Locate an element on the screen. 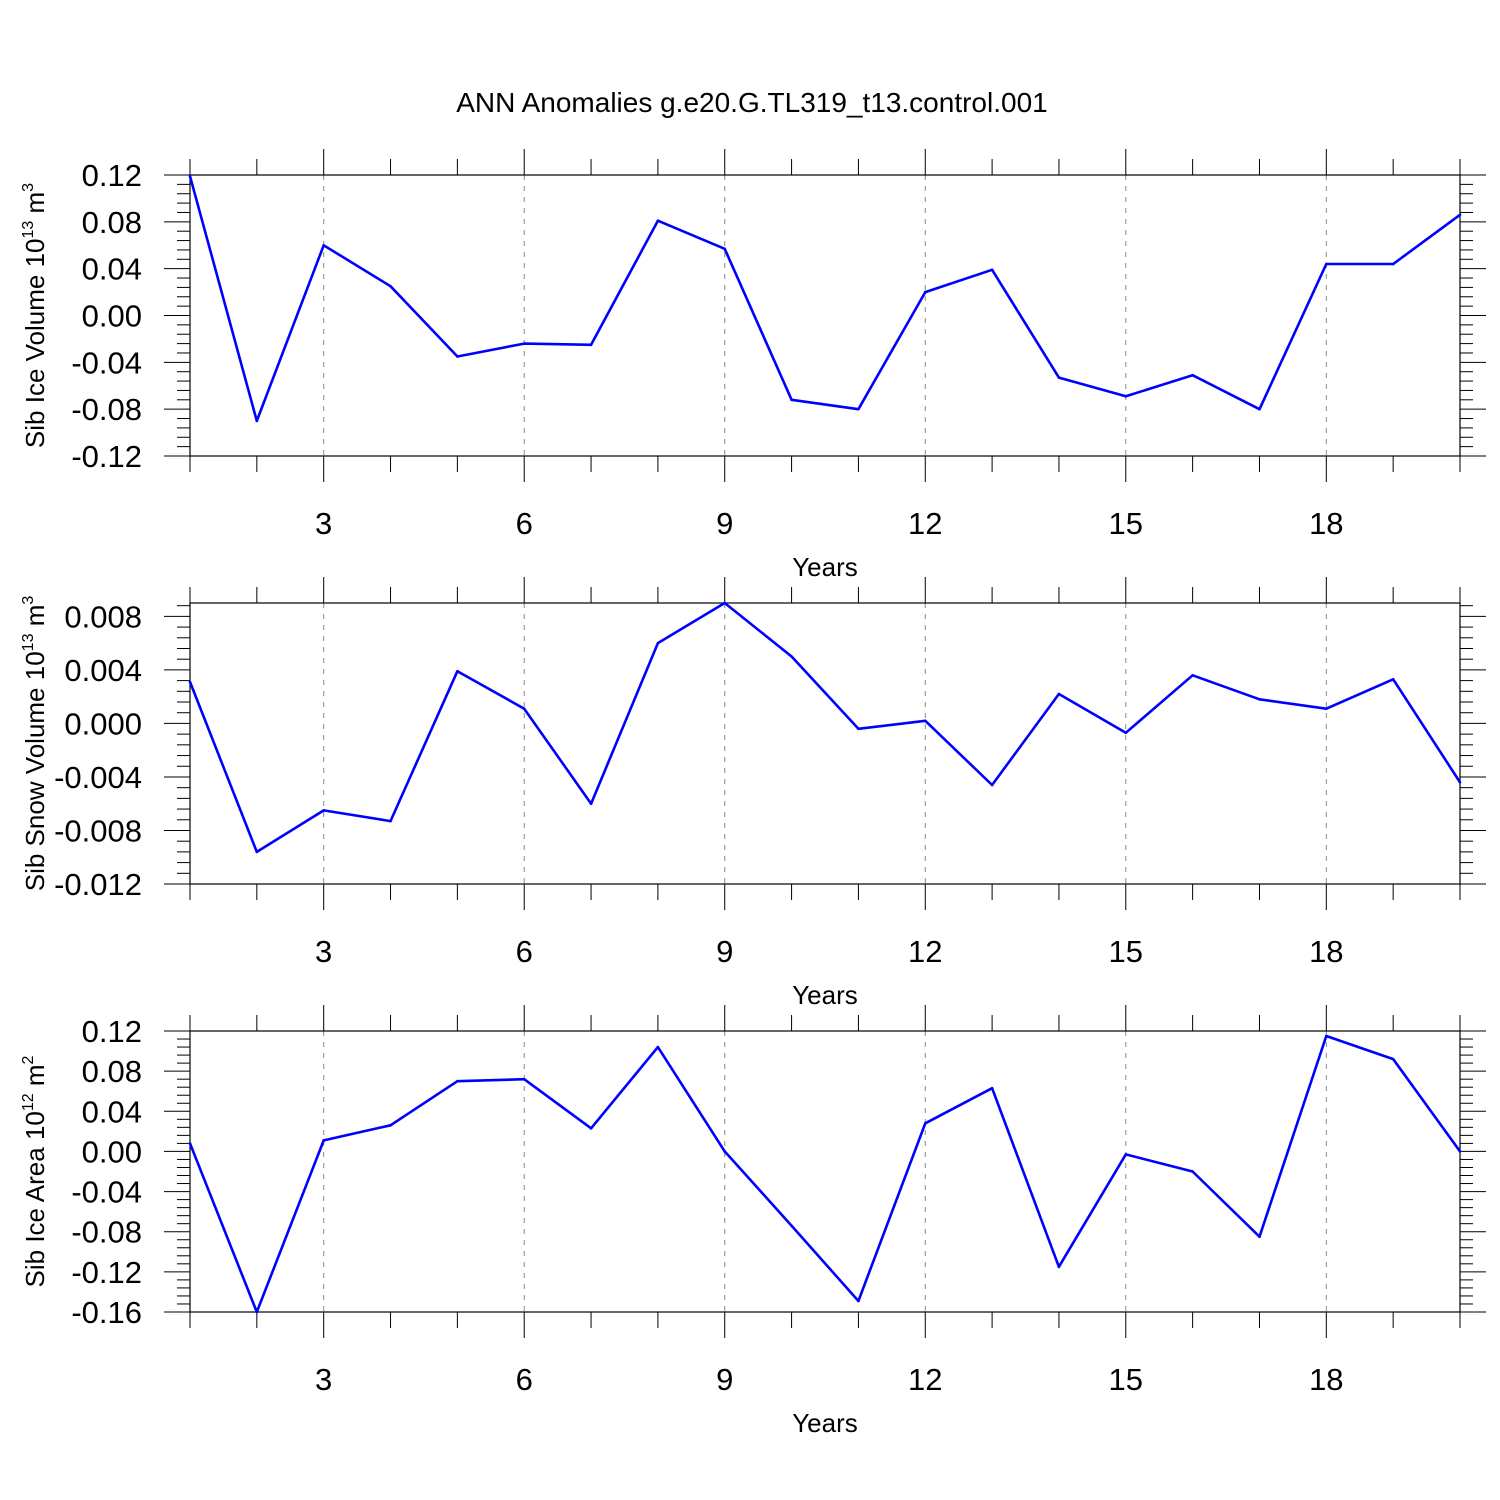 The height and width of the screenshot is (1500, 1500). y-tick-label: -0.12 is located at coordinates (106, 1272).